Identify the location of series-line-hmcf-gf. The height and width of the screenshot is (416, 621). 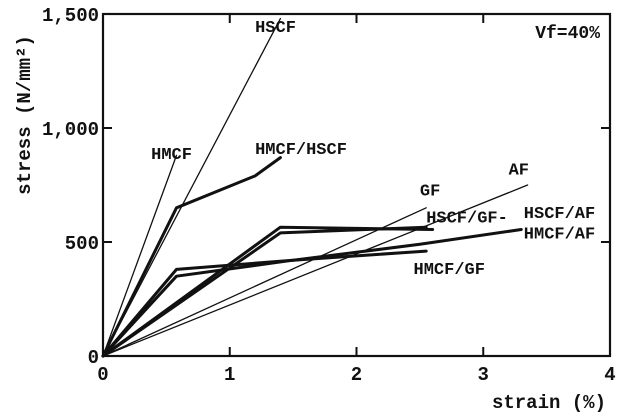
(264, 303).